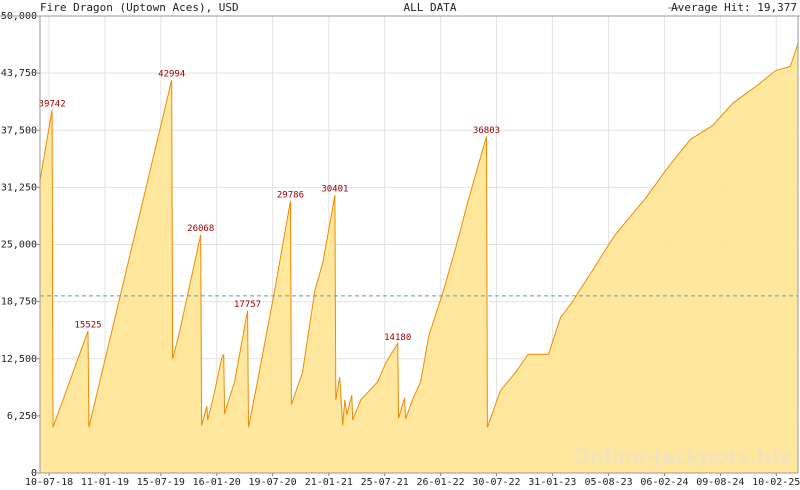  Describe the element at coordinates (486, 131) in the screenshot. I see `data-label: 36803` at that location.